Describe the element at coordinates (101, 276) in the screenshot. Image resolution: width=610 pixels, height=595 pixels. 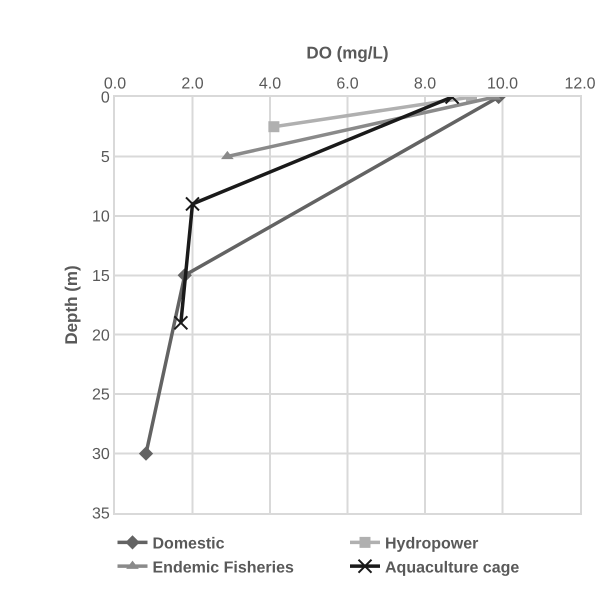
I see `y-tick-label: 15` at that location.